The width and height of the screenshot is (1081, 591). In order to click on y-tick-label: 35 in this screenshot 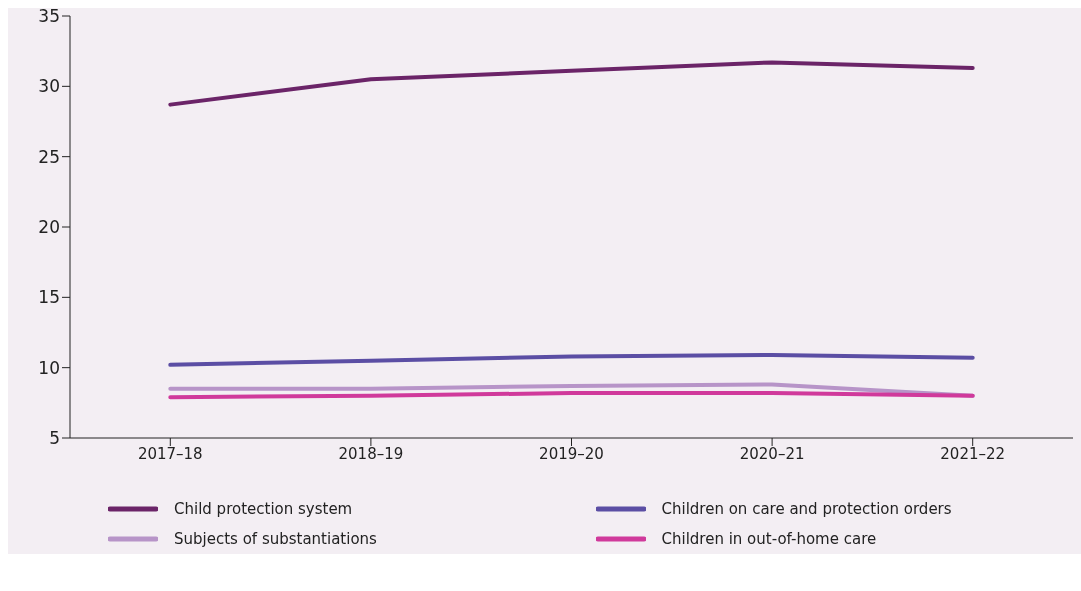, I will do `click(49, 16)`.